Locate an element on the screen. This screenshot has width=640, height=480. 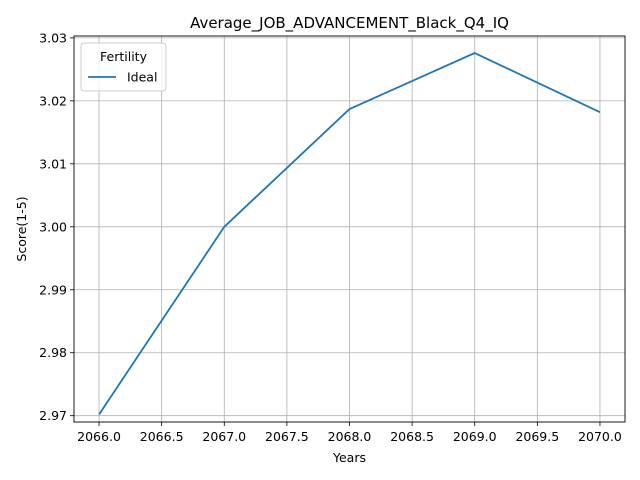
x-tick-label: 2067.0 is located at coordinates (224, 436).